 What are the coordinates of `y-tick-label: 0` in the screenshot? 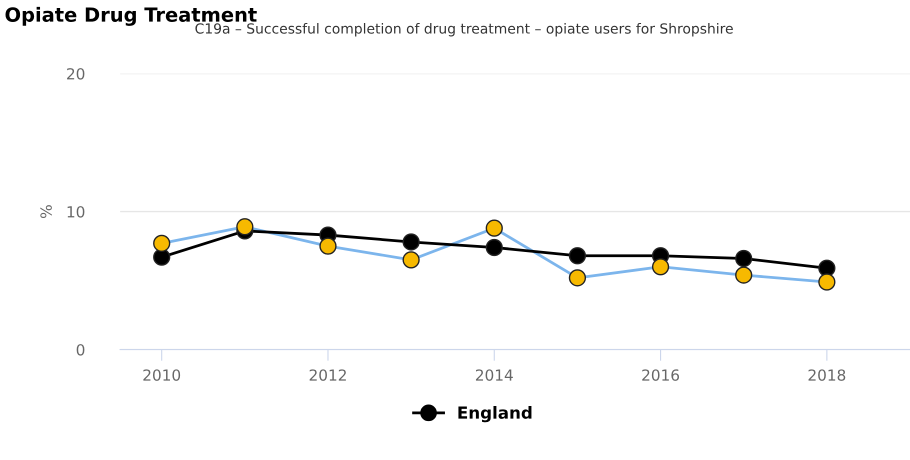 It's located at (80, 350).